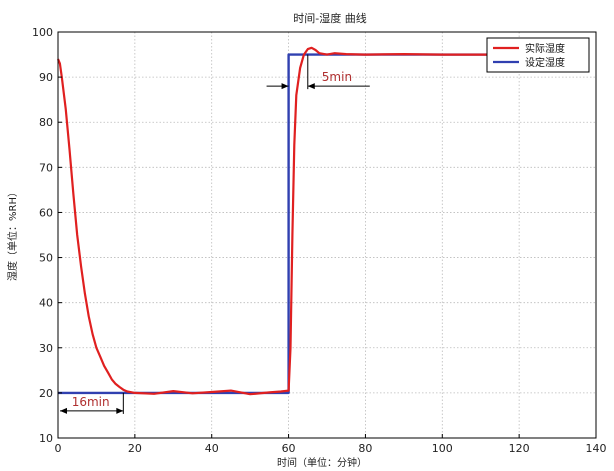 The height and width of the screenshot is (471, 614). What do you see at coordinates (91, 402) in the screenshot?
I see `annotation-16min-label: 16min` at bounding box center [91, 402].